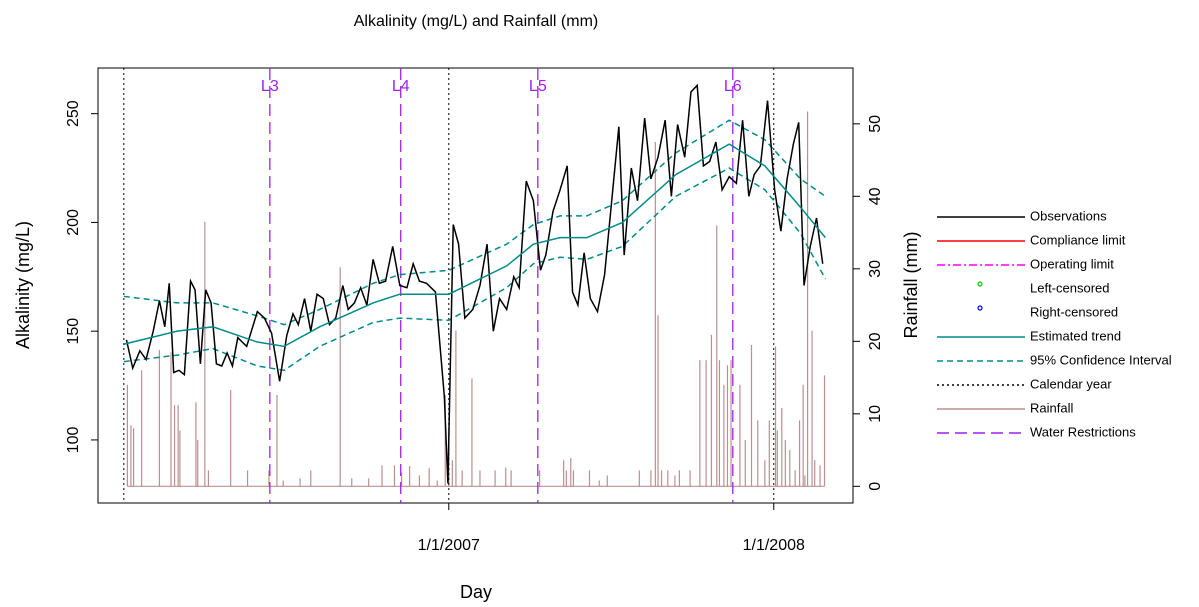 The image size is (1199, 607). What do you see at coordinates (1101, 359) in the screenshot?
I see `legend-label: 95% Confidence Interval` at bounding box center [1101, 359].